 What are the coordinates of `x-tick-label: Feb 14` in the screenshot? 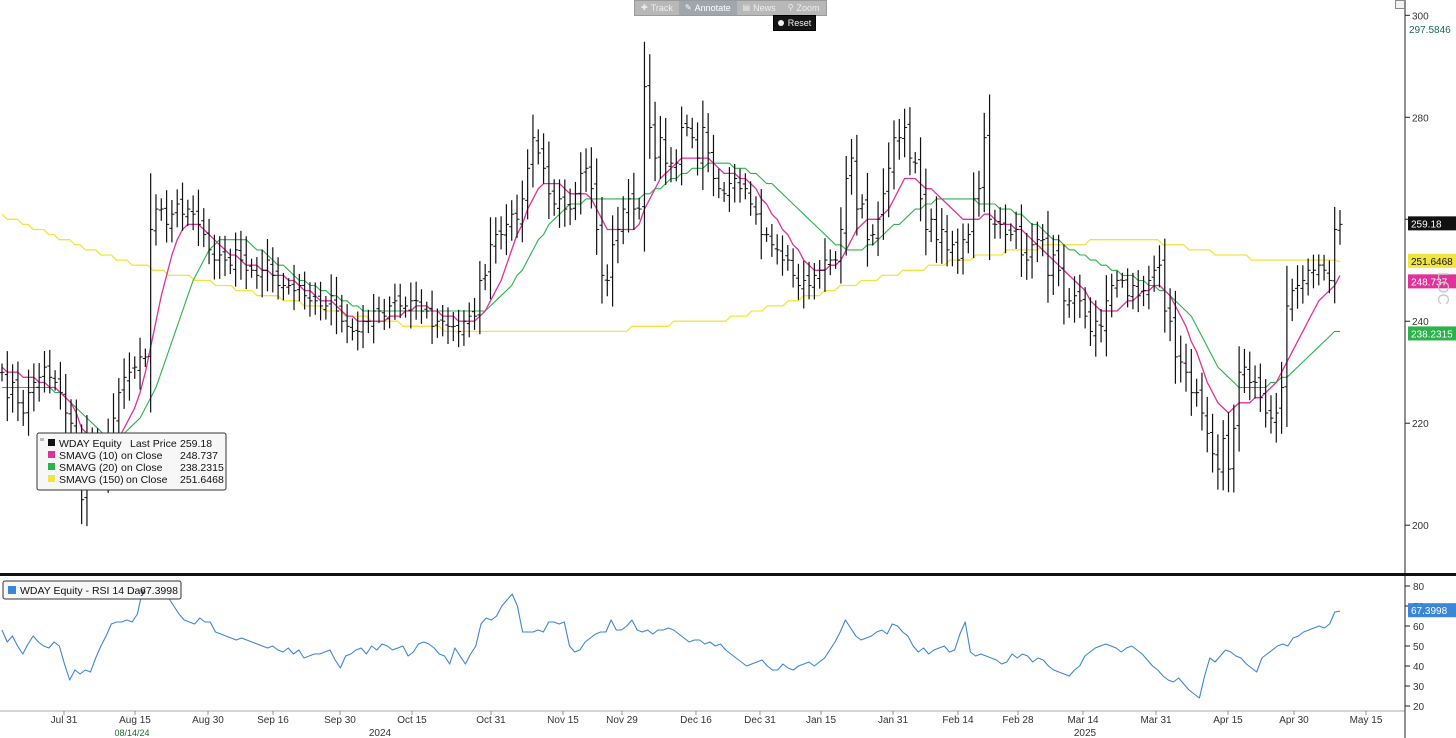 It's located at (958, 720).